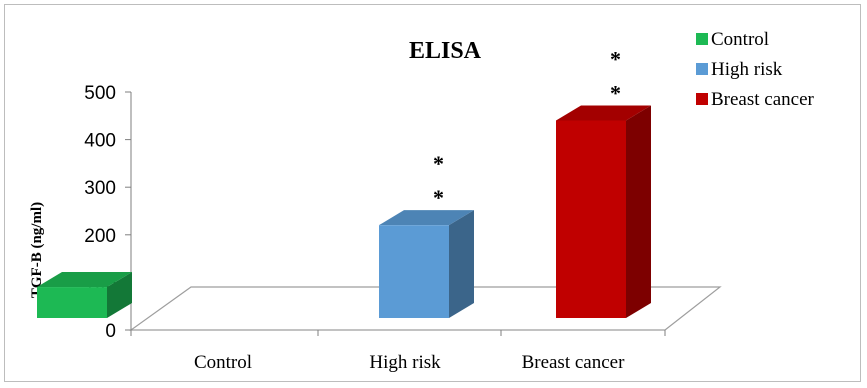 Image resolution: width=867 pixels, height=388 pixels. I want to click on significance-breast-cancer: * *, so click(615, 75).